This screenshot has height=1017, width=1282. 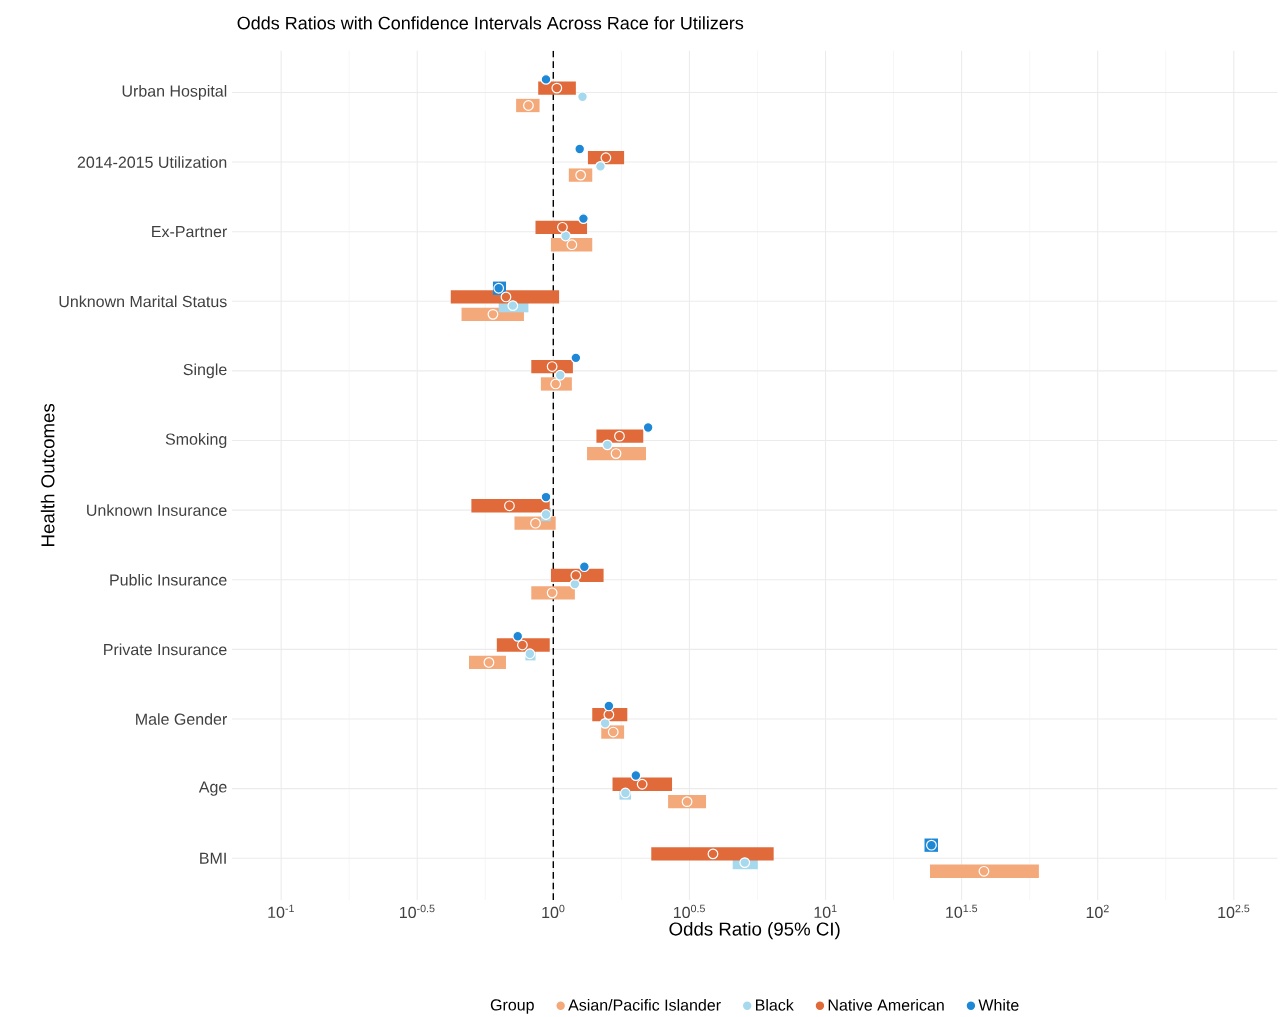 What do you see at coordinates (886, 1005) in the screenshot?
I see `legend-label: Native American` at bounding box center [886, 1005].